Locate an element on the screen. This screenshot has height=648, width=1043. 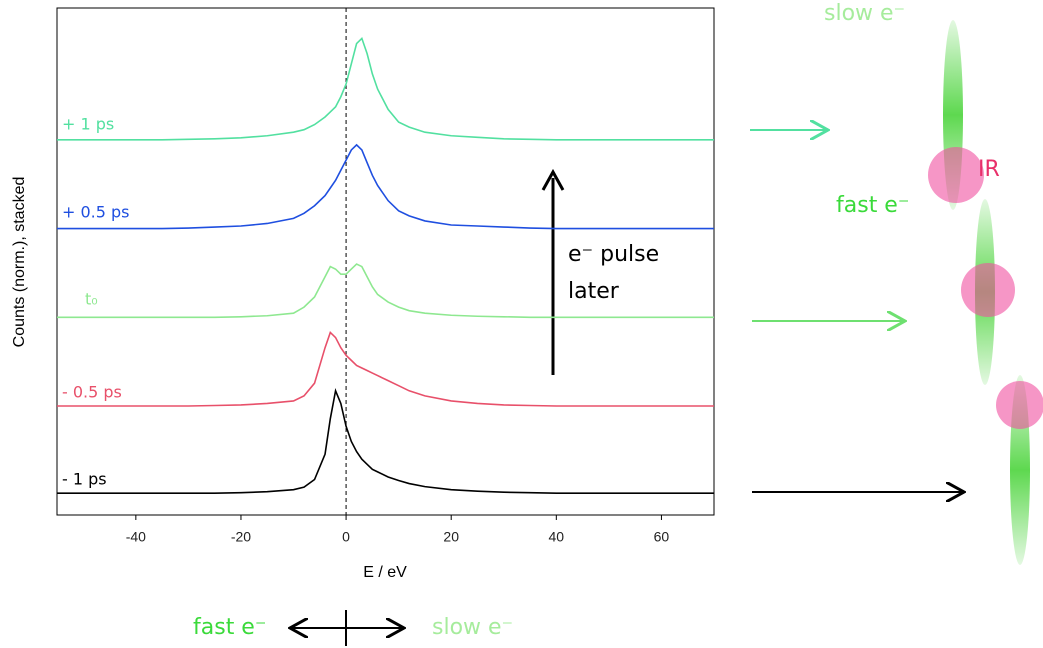
series-label: - 0.5 ps is located at coordinates (92, 392).